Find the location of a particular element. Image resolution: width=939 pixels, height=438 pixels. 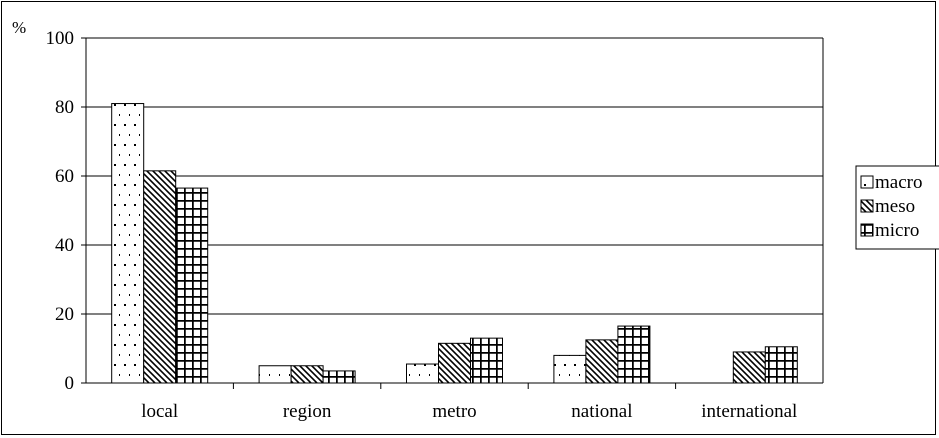

y-tick-label: 80 is located at coordinates (64, 107).